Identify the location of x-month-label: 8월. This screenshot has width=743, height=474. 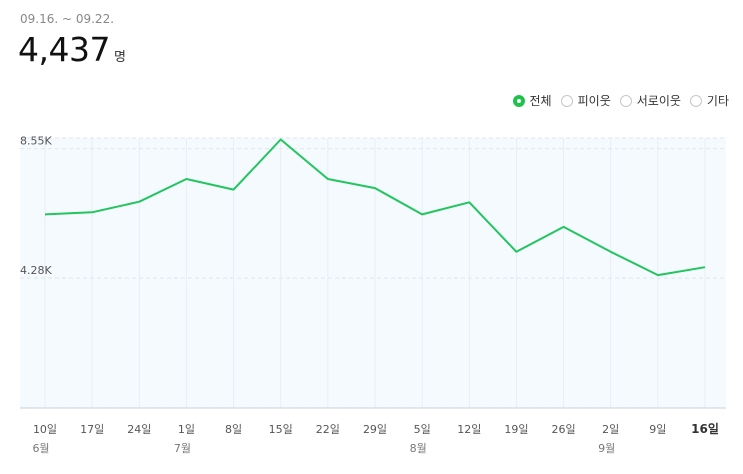
(418, 448).